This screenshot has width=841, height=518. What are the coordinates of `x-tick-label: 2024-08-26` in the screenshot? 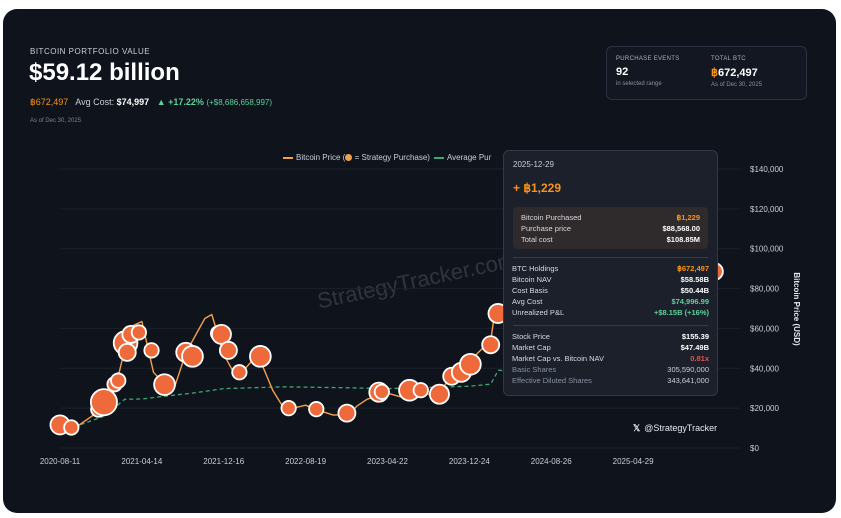 It's located at (551, 461).